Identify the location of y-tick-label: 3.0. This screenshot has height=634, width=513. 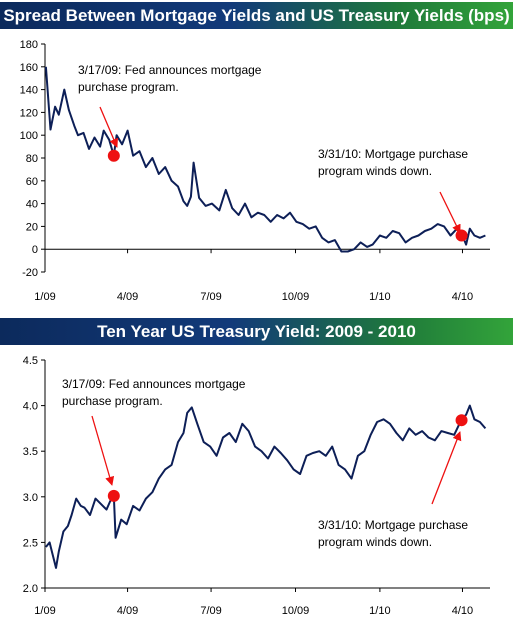
(30, 498).